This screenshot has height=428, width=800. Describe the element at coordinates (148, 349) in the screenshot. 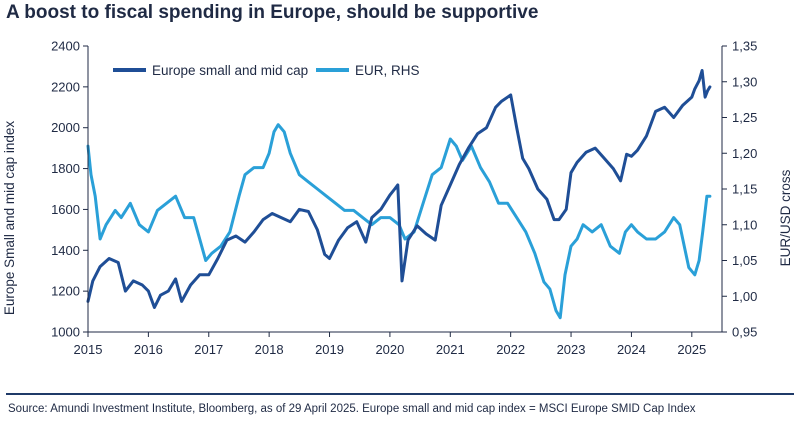

I see `x-tick-label: 2016` at that location.